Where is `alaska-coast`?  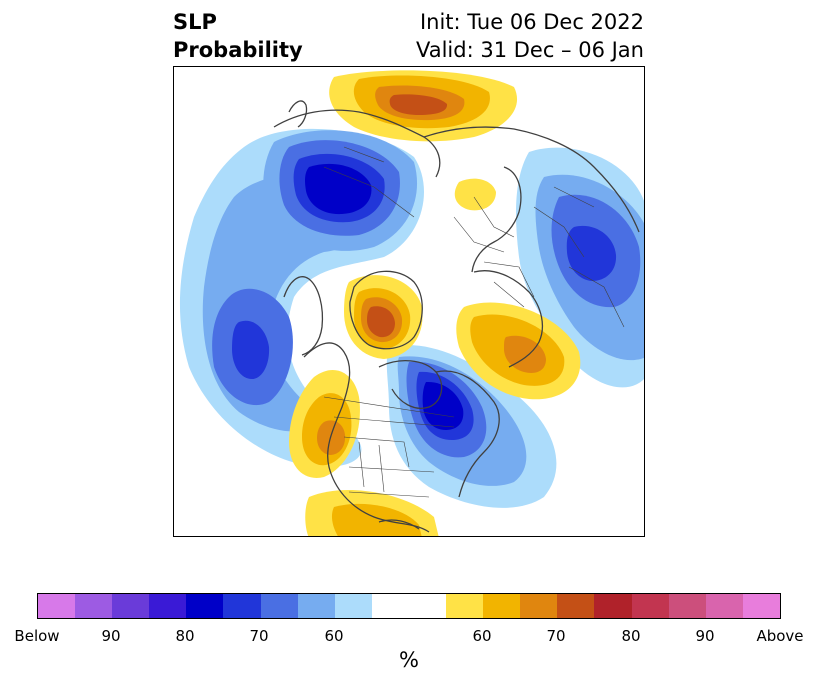
alaska-coast is located at coordinates (303, 316).